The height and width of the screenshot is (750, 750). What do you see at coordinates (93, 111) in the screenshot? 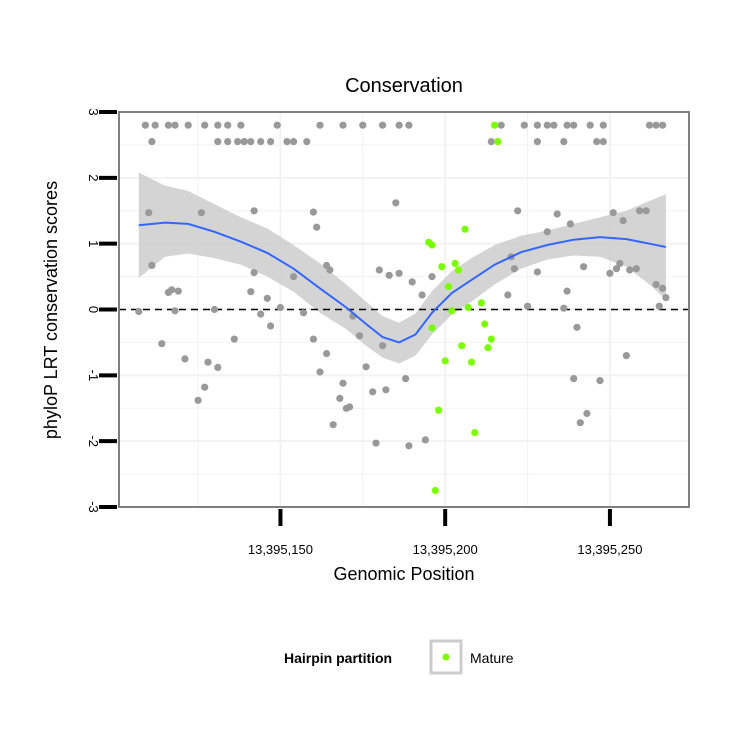
I see `y-tick-label: 3` at bounding box center [93, 111].